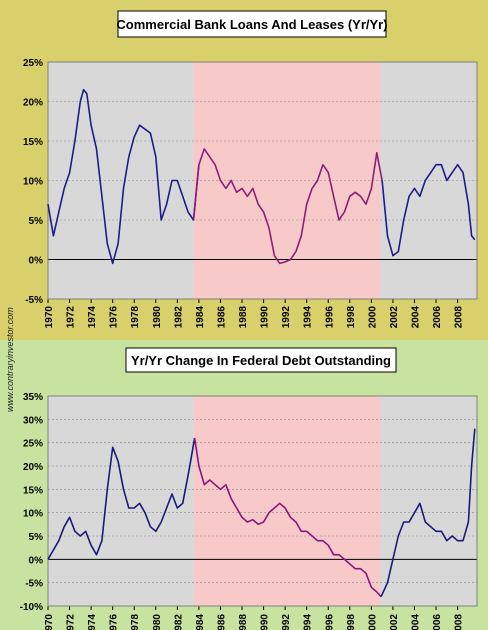 Image resolution: width=488 pixels, height=630 pixels. I want to click on debt-title-box, so click(261, 360).